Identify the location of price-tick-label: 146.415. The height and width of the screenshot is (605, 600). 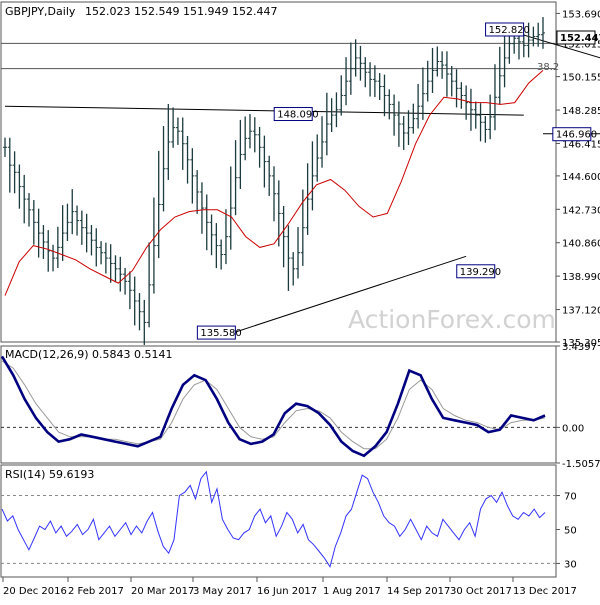
(581, 144).